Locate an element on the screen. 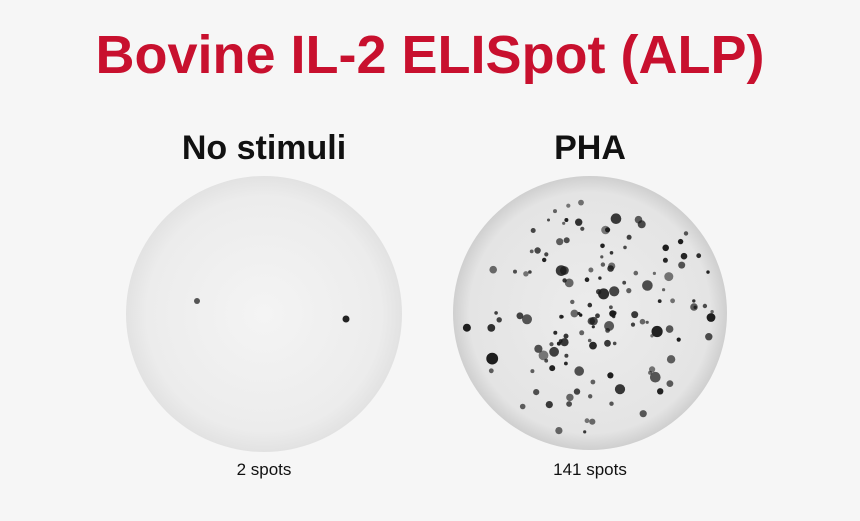 The image size is (860, 521). panel-title-no-stimuli: No stimuli is located at coordinates (264, 148).